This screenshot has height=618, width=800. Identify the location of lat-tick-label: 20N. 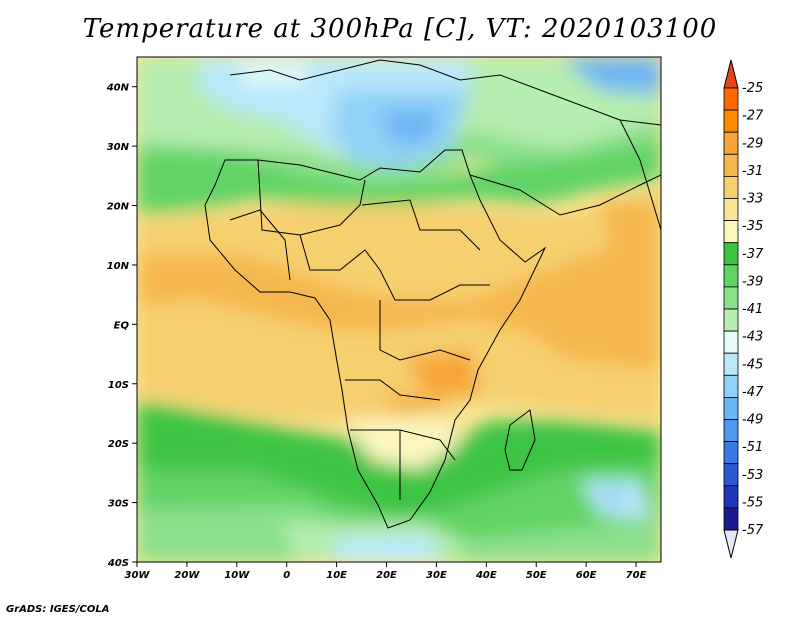
(118, 207).